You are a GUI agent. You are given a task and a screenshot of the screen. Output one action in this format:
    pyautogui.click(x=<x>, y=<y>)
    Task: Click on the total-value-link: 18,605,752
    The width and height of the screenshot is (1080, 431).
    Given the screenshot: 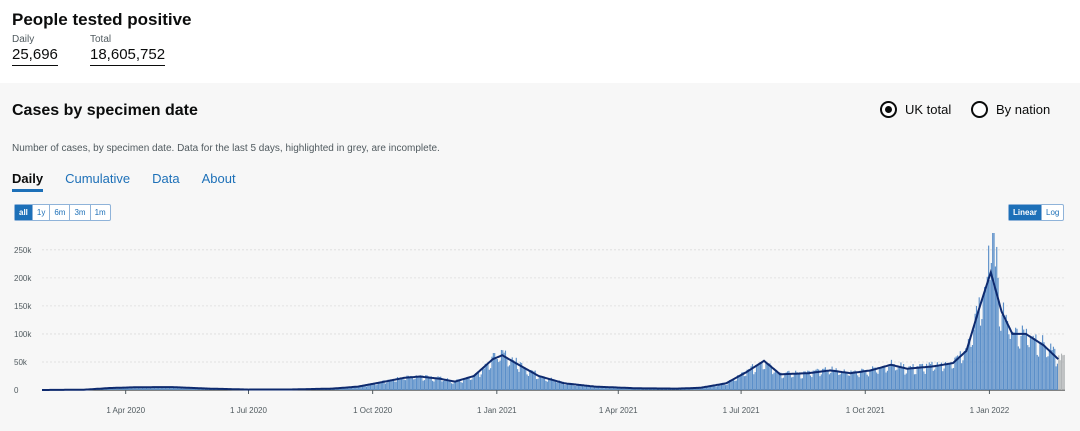 What is the action you would take?
    pyautogui.click(x=128, y=56)
    